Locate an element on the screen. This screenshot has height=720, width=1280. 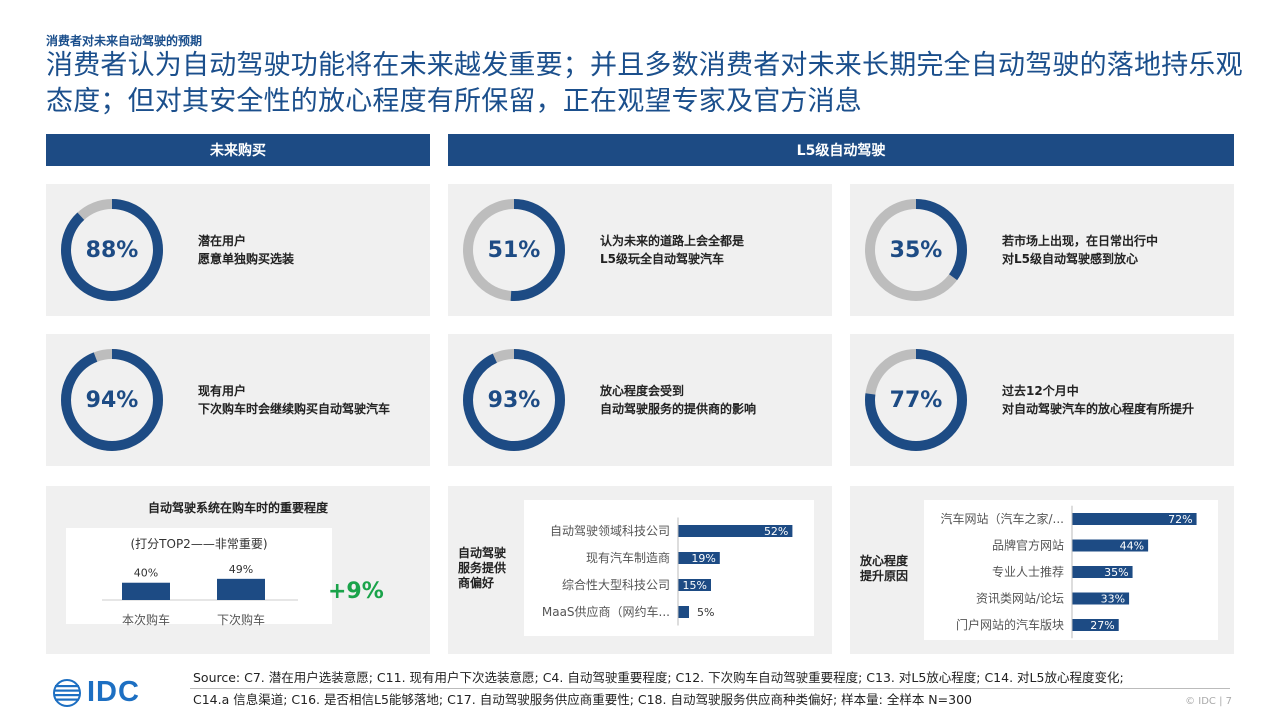
stat-card-l5-trust: 35% 若市场上出现，在日常出行中 对L5级自动驾驶感到放心 is located at coordinates (1042, 250).